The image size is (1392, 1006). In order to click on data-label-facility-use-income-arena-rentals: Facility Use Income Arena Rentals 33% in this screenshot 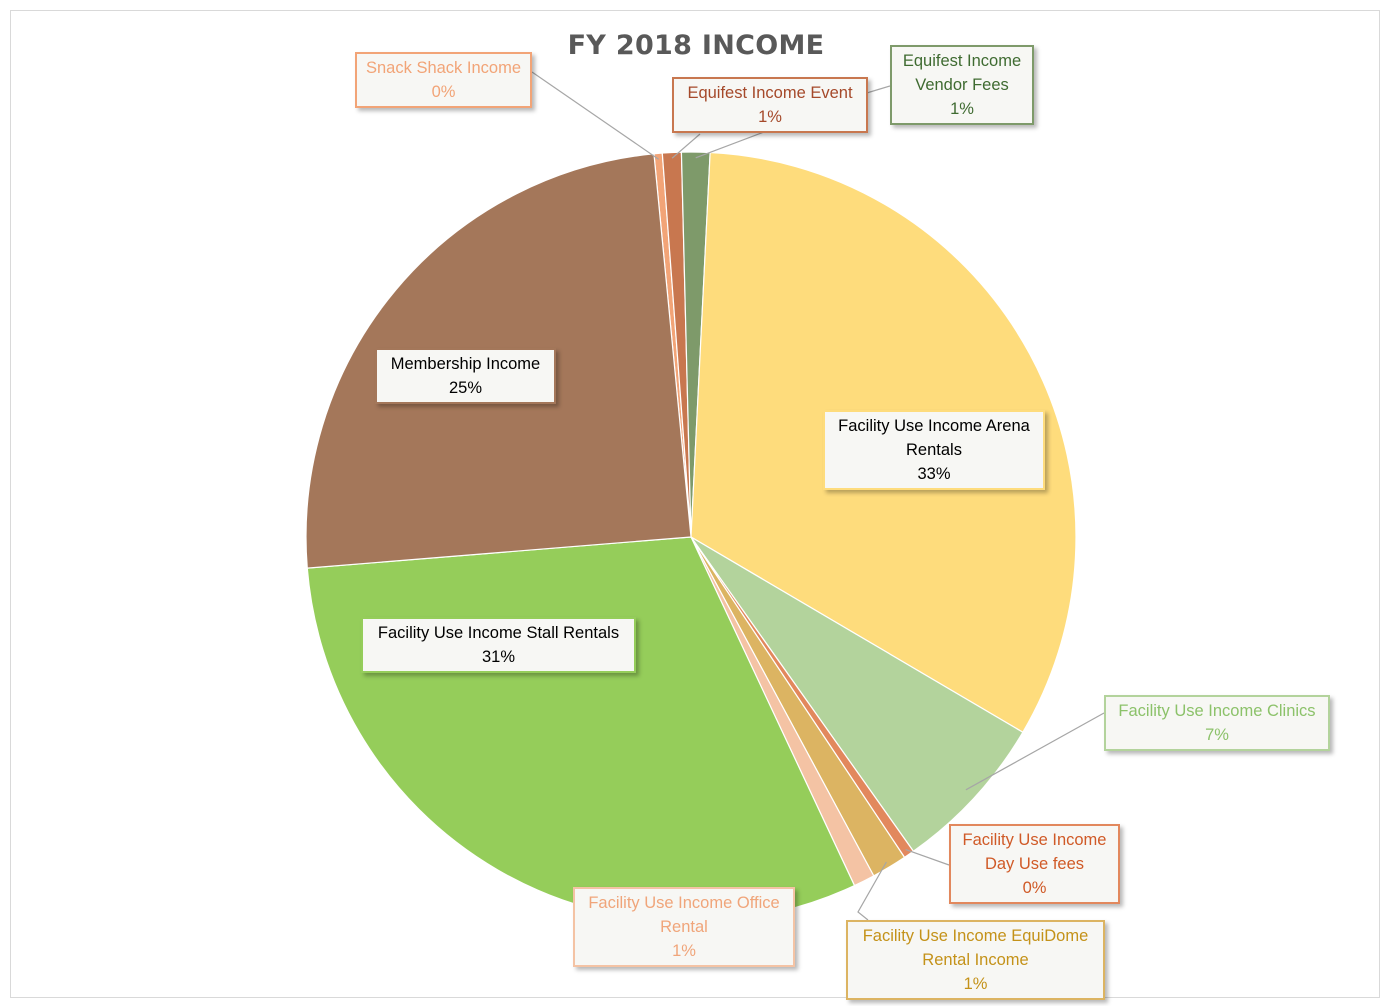, I will do `click(934, 450)`.